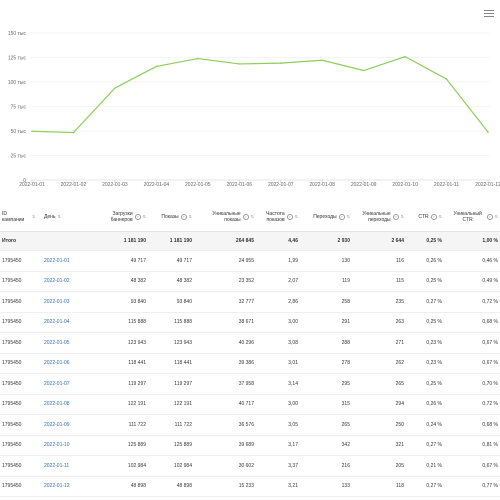 The height and width of the screenshot is (500, 500). What do you see at coordinates (68, 217) in the screenshot?
I see `col-day: День ⇅` at bounding box center [68, 217].